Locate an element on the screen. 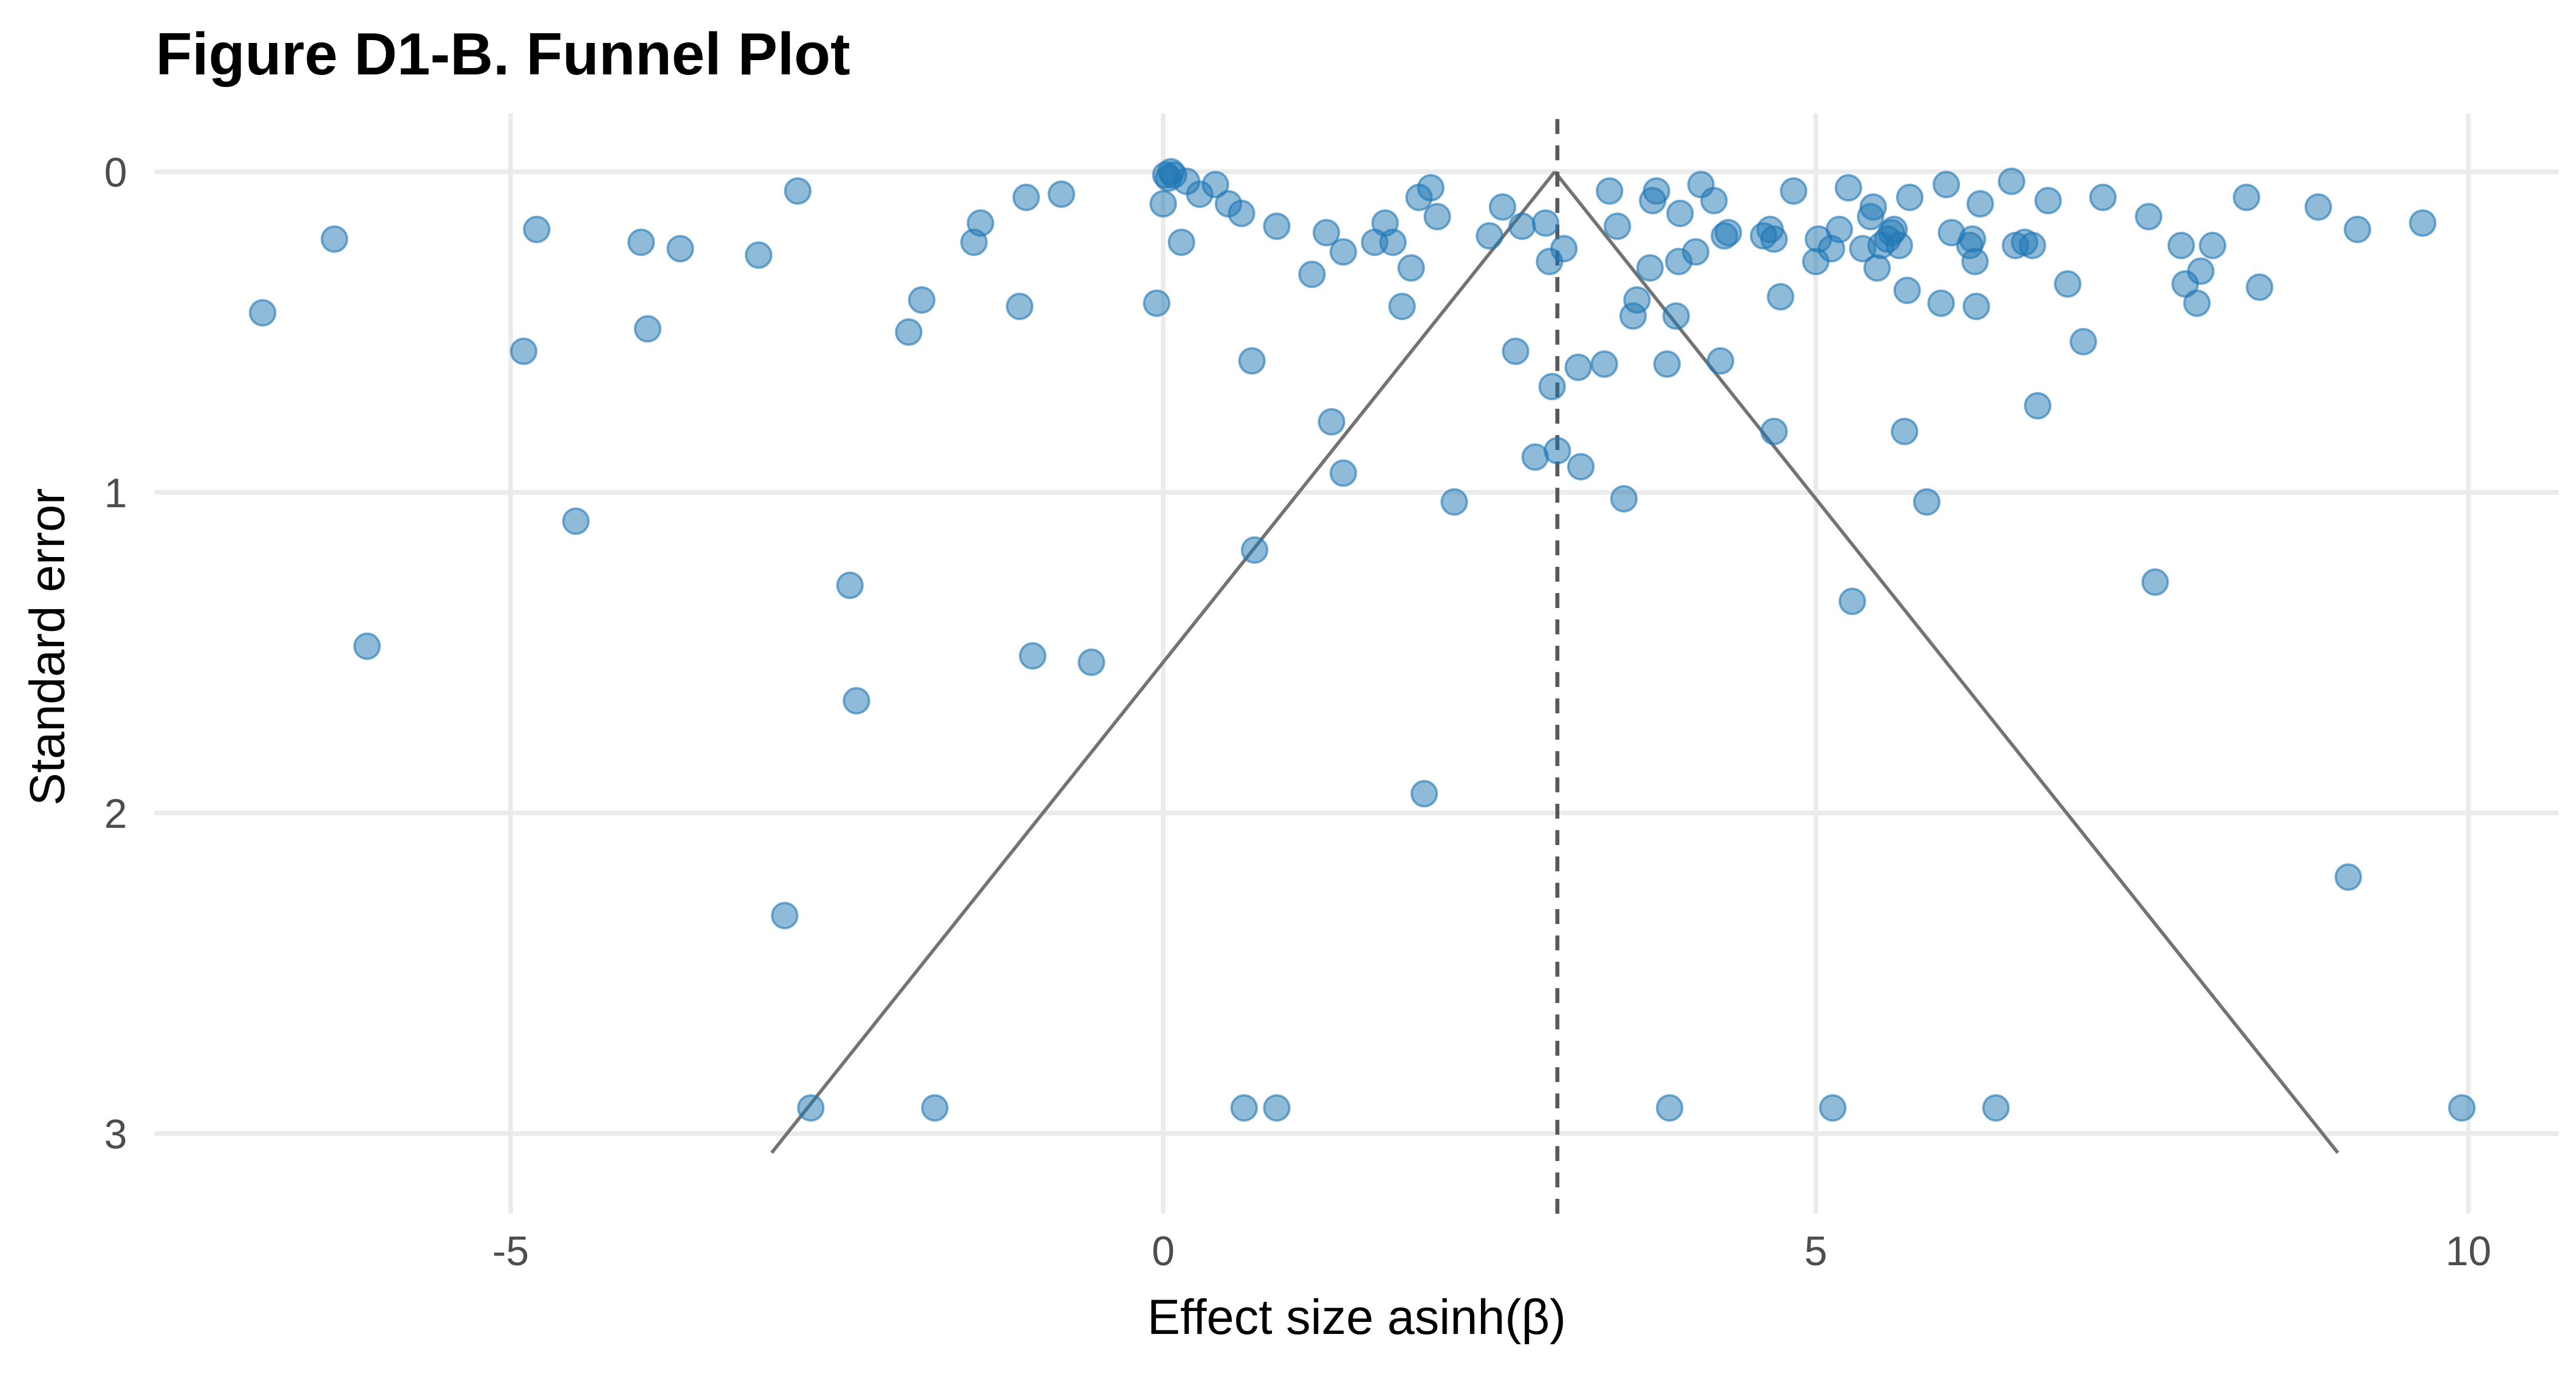 The image size is (2576, 1374). x-axis-title: Effect size asinh(β) is located at coordinates (1356, 1318).